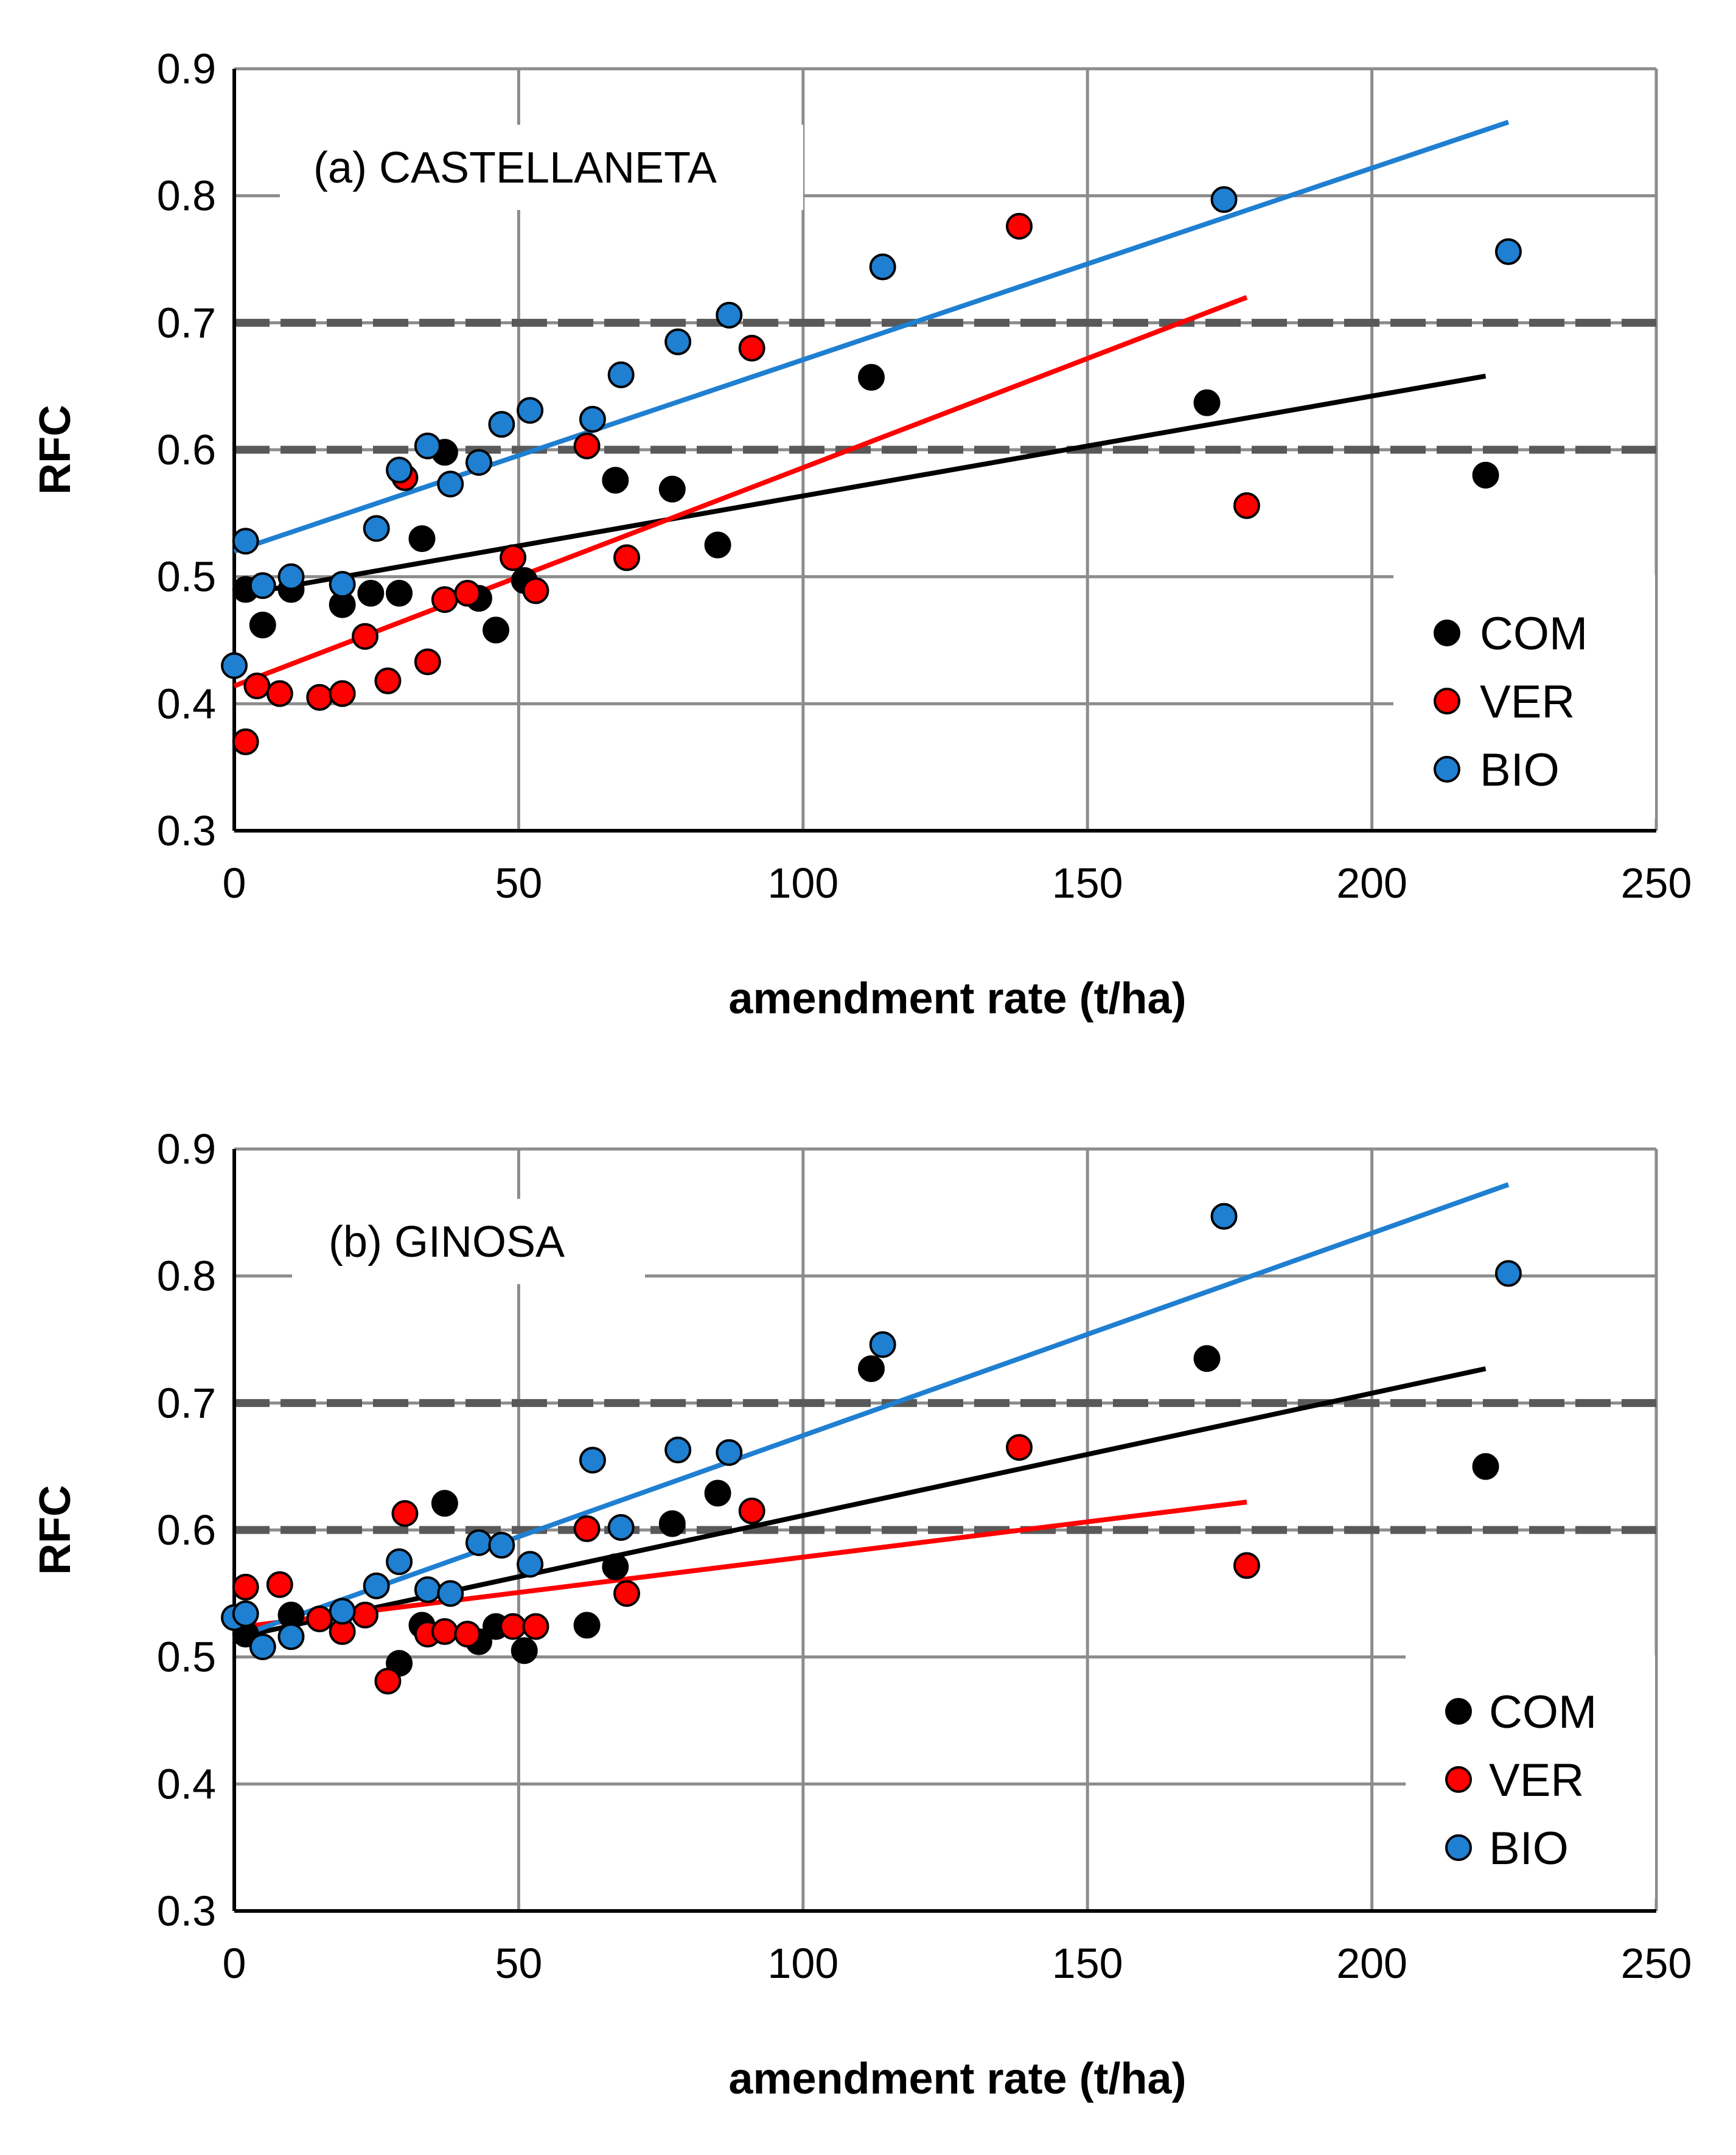 The image size is (1736, 2155). What do you see at coordinates (186, 196) in the screenshot?
I see `y-tick-label: 0.8` at bounding box center [186, 196].